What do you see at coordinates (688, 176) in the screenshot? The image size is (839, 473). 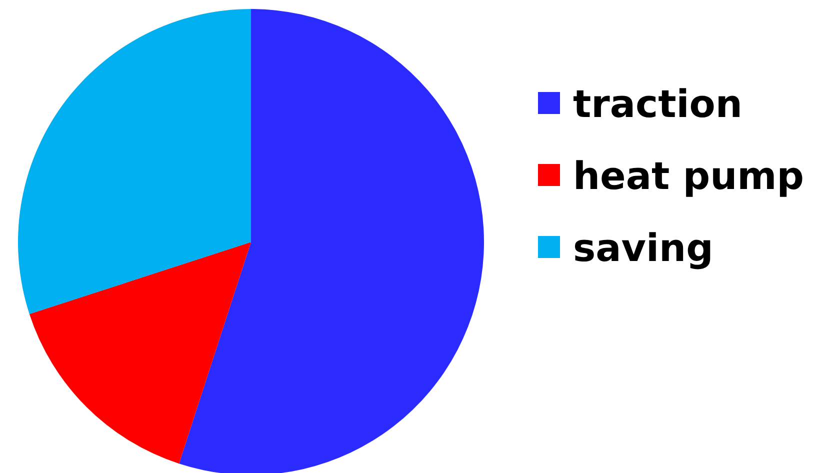 I see `legend-label: heat pump` at bounding box center [688, 176].